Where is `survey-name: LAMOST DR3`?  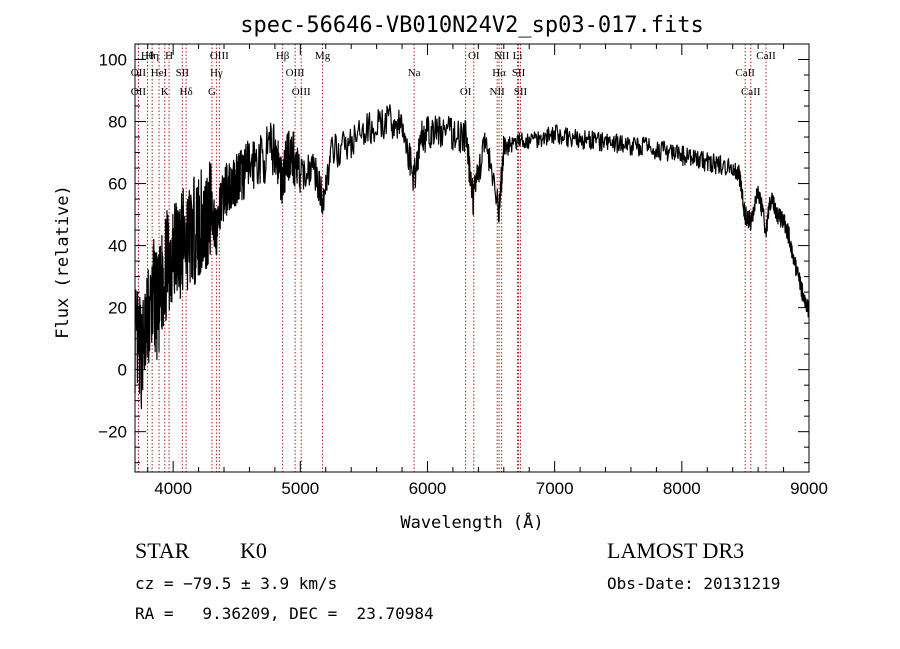
survey-name: LAMOST DR3 is located at coordinates (676, 550).